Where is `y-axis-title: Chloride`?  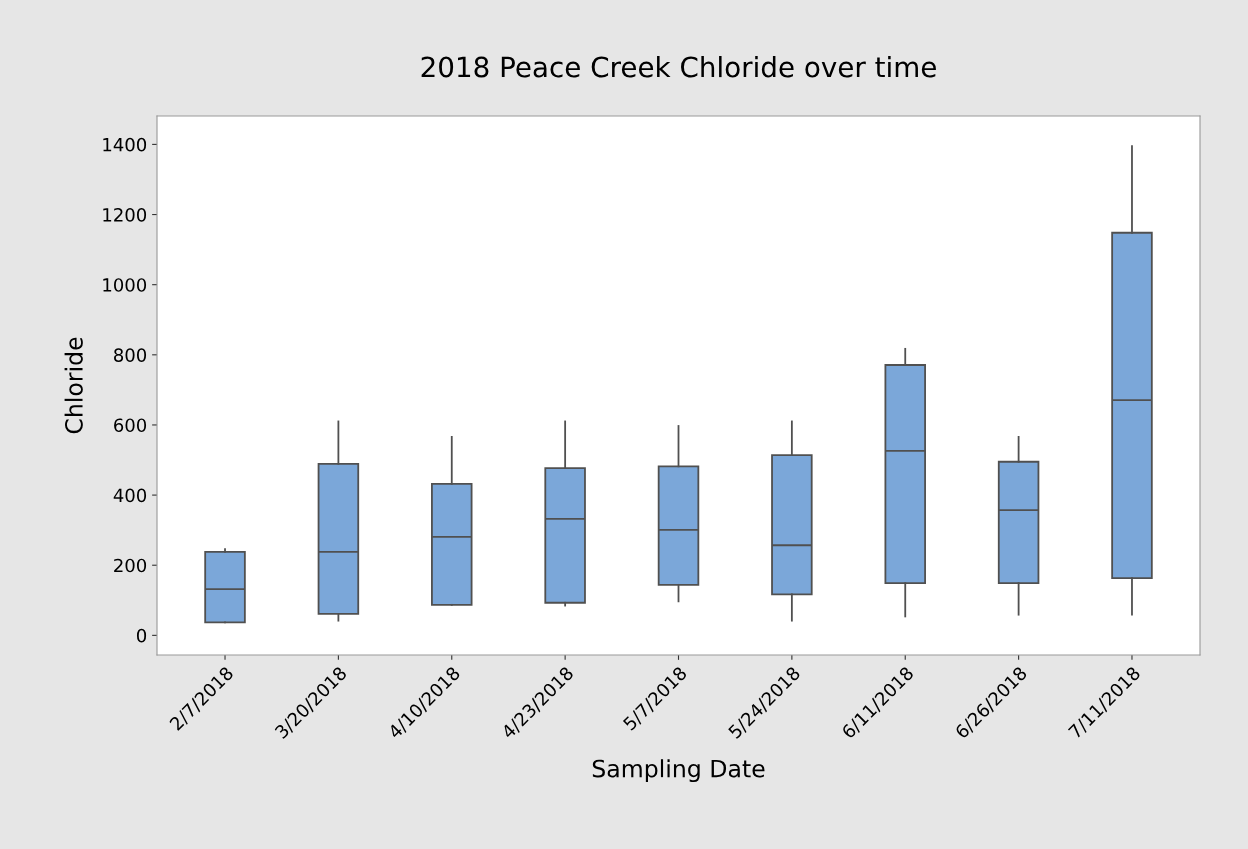
y-axis-title: Chloride is located at coordinates (73, 385).